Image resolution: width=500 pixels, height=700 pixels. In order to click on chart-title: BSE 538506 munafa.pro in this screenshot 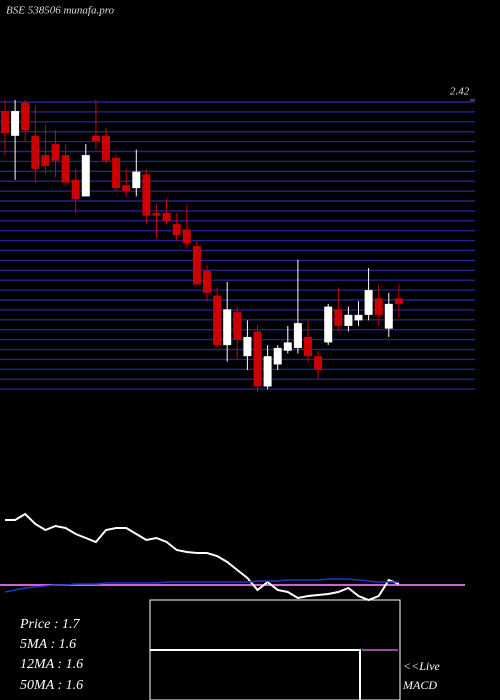, I will do `click(60, 11)`.